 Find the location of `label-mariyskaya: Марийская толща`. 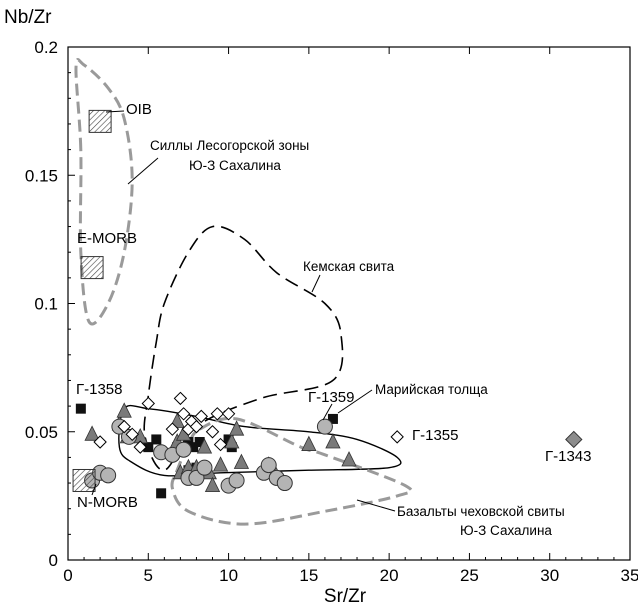

label-mariyskaya: Марийская толща is located at coordinates (431, 389).